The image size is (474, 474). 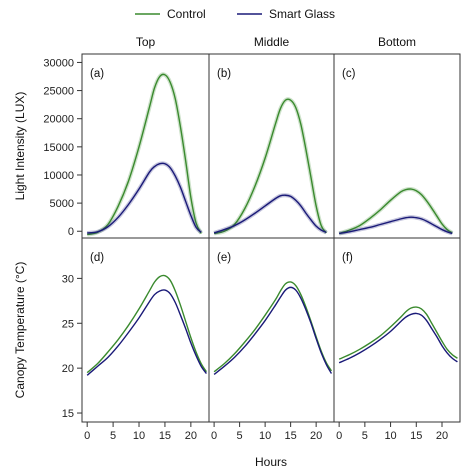 I want to click on y-tick-label: 5000, so click(x=62, y=204).